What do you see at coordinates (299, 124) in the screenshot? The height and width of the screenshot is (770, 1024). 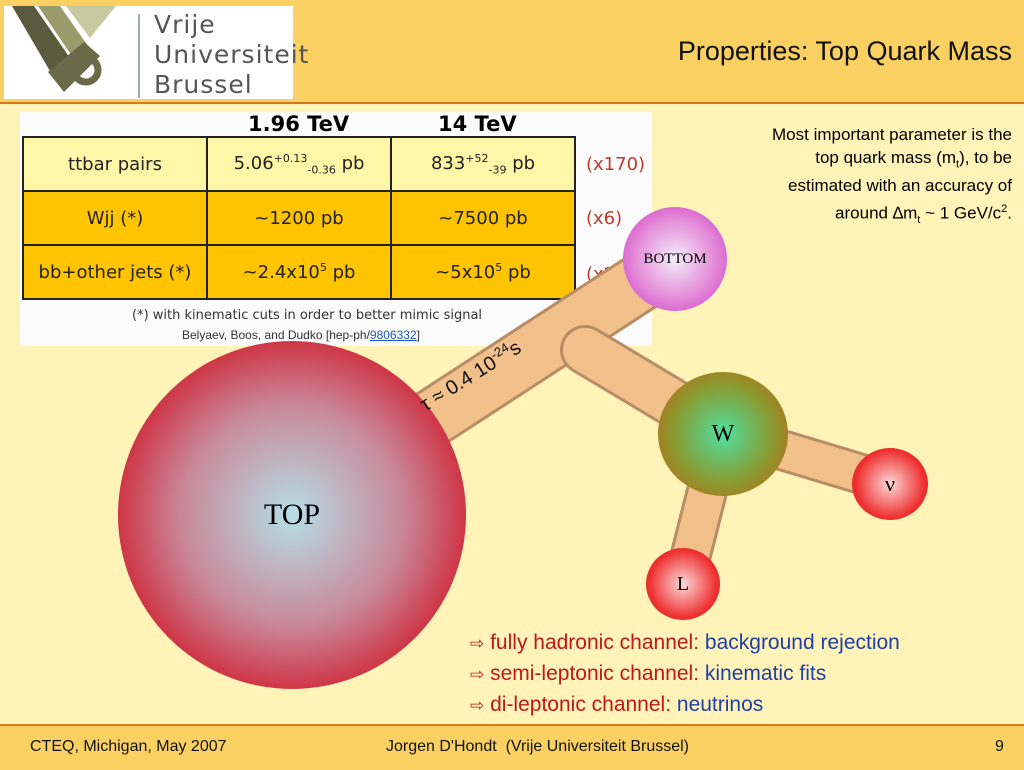 I see `col-header-196tev: 1.96 TeV` at bounding box center [299, 124].